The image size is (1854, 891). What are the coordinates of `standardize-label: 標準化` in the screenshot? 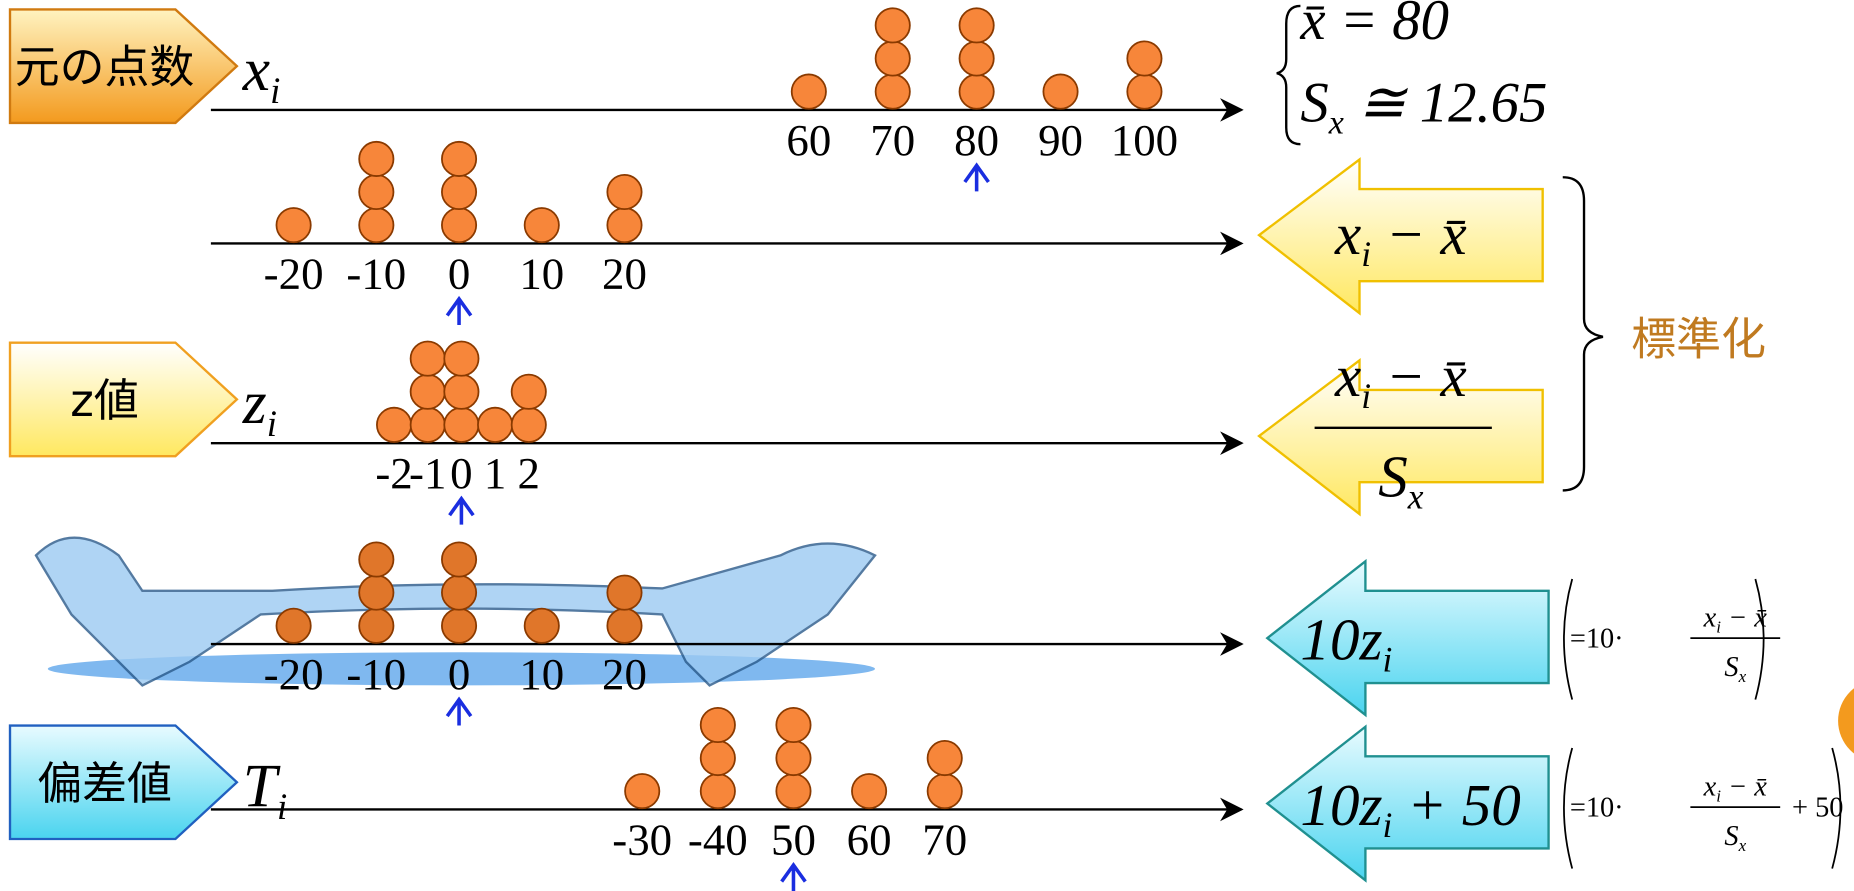 It's located at (1698, 339).